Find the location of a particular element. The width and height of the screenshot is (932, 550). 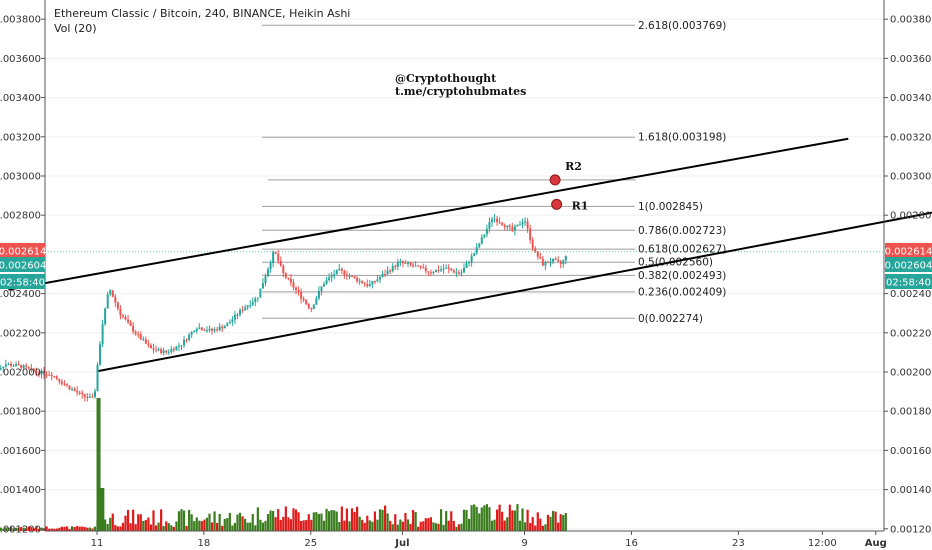

price-badge-left: 0.002604 is located at coordinates (23, 266).